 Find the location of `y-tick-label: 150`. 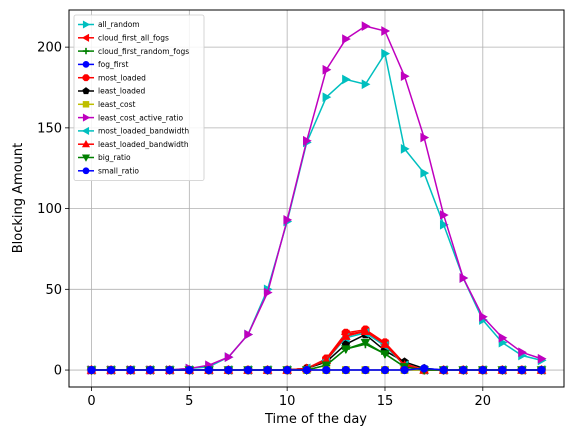

y-tick-label: 150 is located at coordinates (49, 128).